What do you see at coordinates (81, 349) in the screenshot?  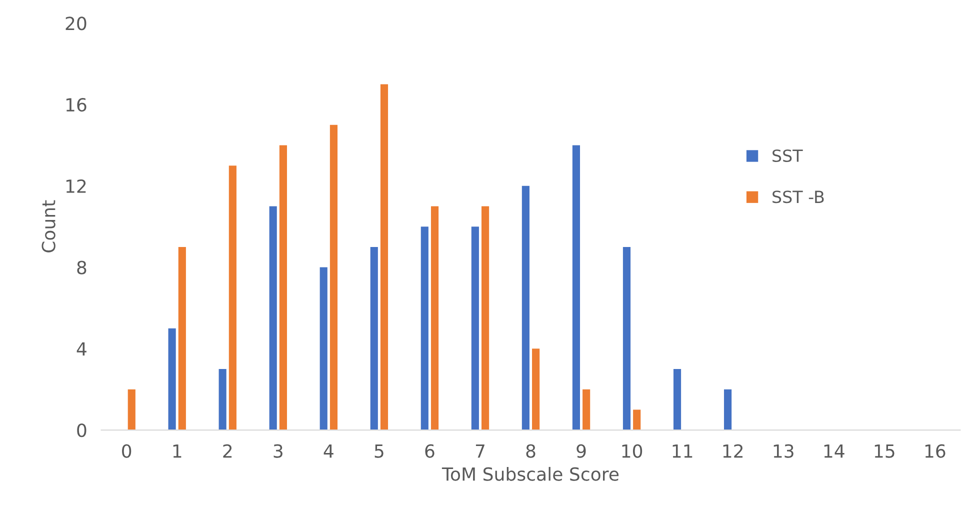 I see `y-tick-label: 4` at bounding box center [81, 349].